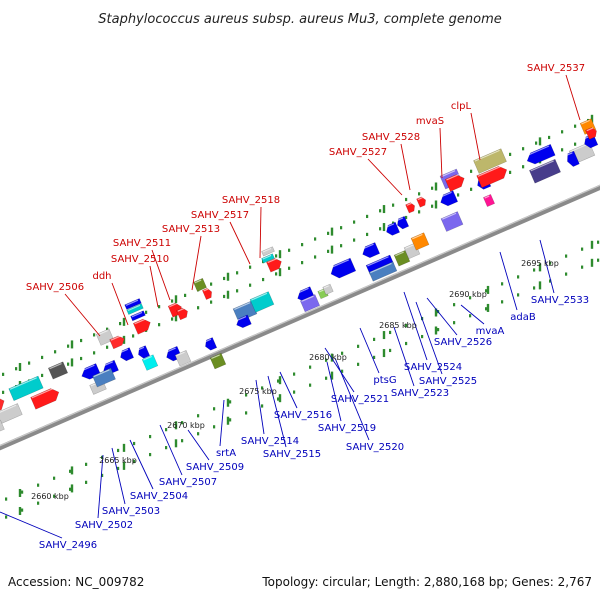 The height and width of the screenshot is (600, 600). Describe the element at coordinates (375, 447) in the screenshot. I see `reverse-gene-label: SAHV_2520` at that location.